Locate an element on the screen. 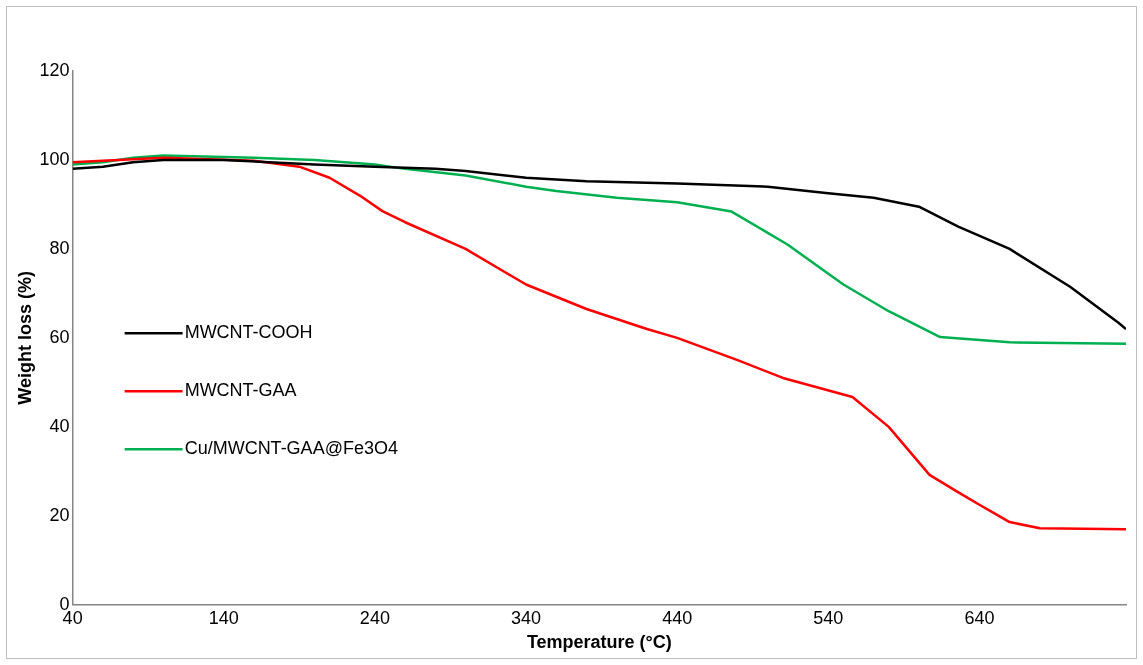 This screenshot has width=1143, height=665. y-tick-label: 40 is located at coordinates (59, 425).